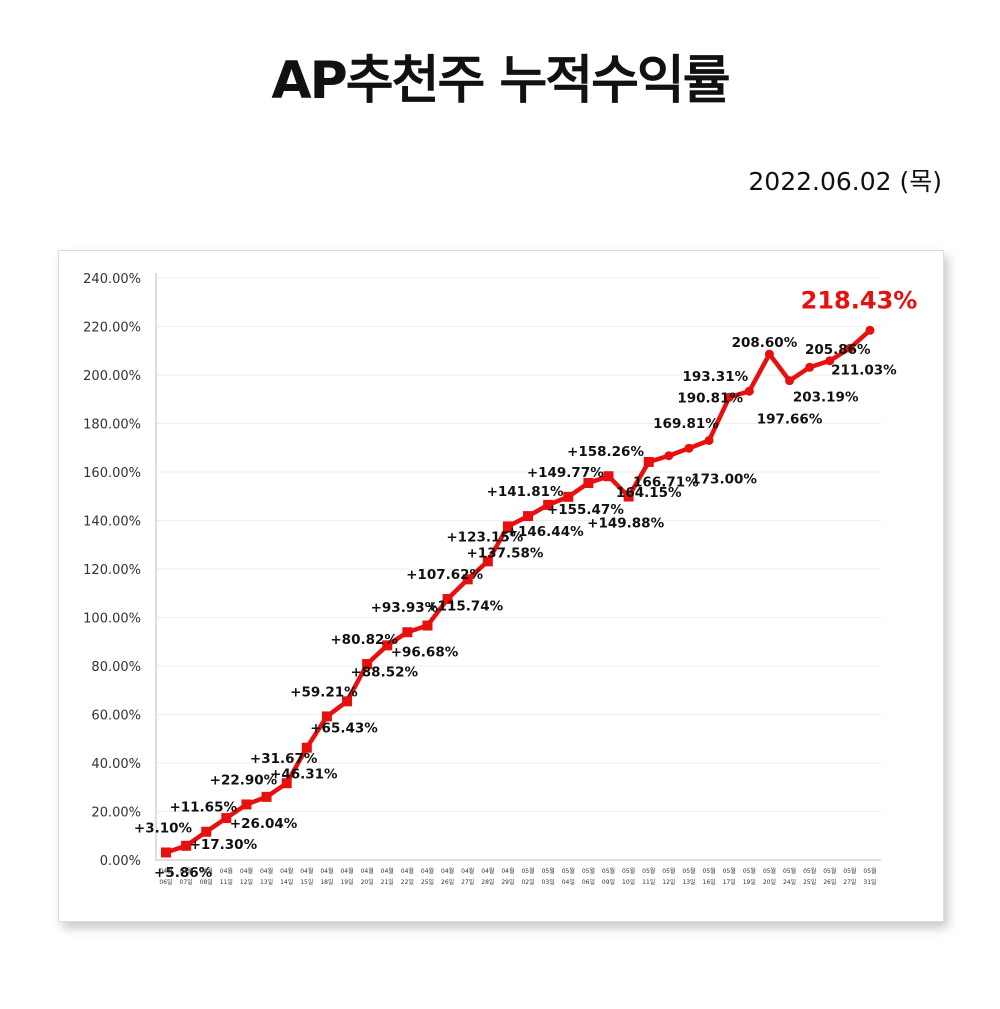 The height and width of the screenshot is (1009, 1000). Describe the element at coordinates (165, 882) in the screenshot. I see `x-tick-day: 06일` at that location.